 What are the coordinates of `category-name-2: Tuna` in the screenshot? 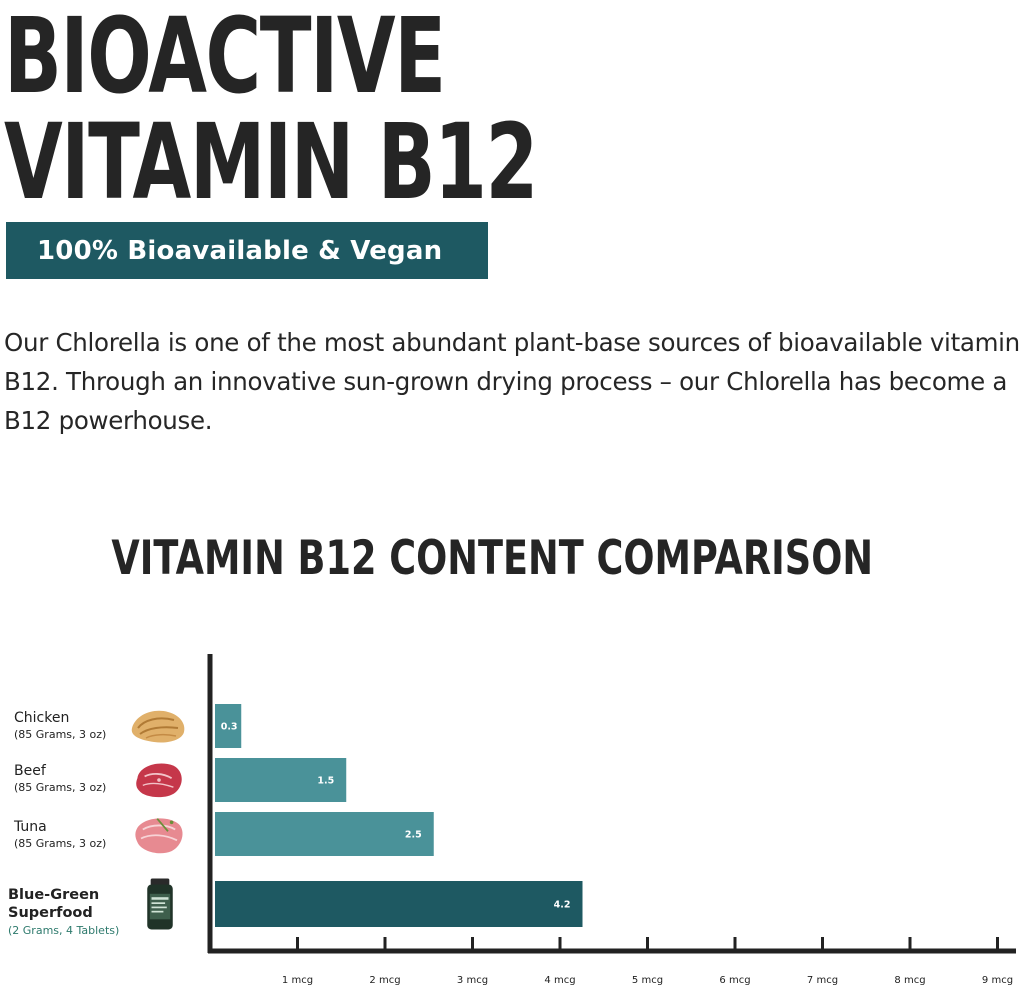 It's located at (30, 827).